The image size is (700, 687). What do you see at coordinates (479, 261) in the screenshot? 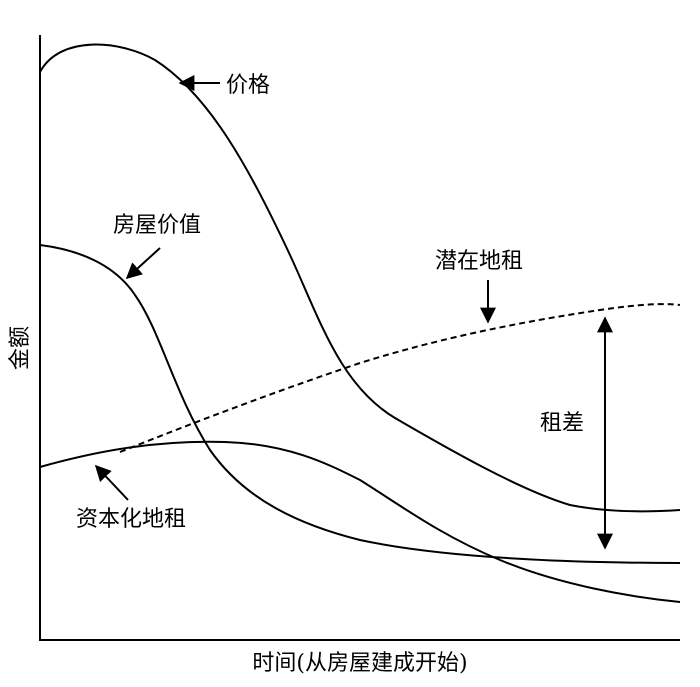
I see `potential-rent-label: 潜在地租` at bounding box center [479, 261].